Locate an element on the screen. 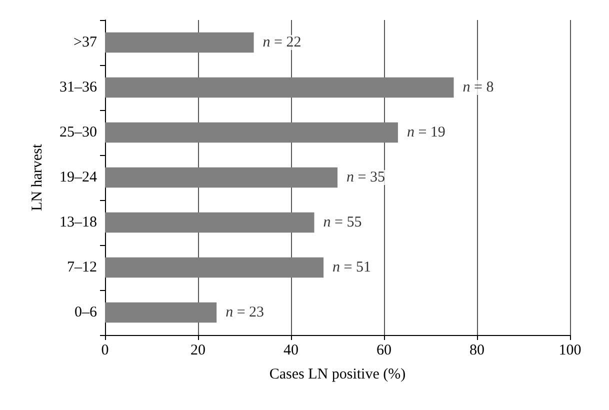  annotation: n = 35 is located at coordinates (365, 178).